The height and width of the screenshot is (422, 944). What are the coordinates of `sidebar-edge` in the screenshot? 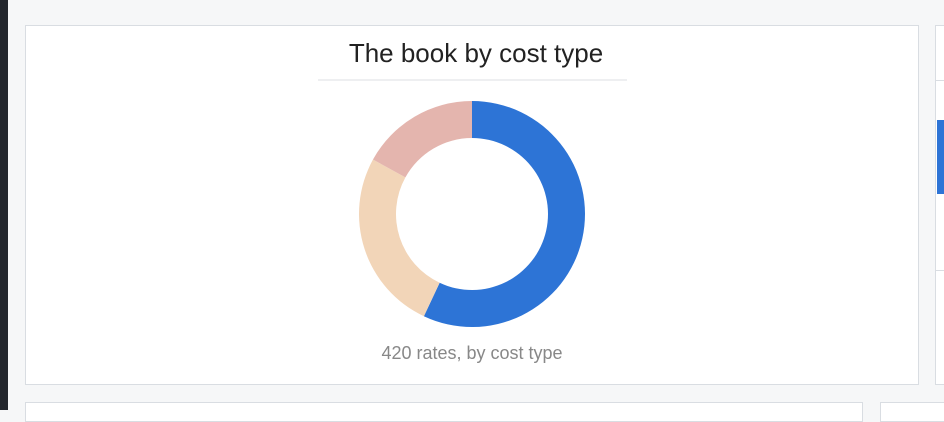 It's located at (4, 205).